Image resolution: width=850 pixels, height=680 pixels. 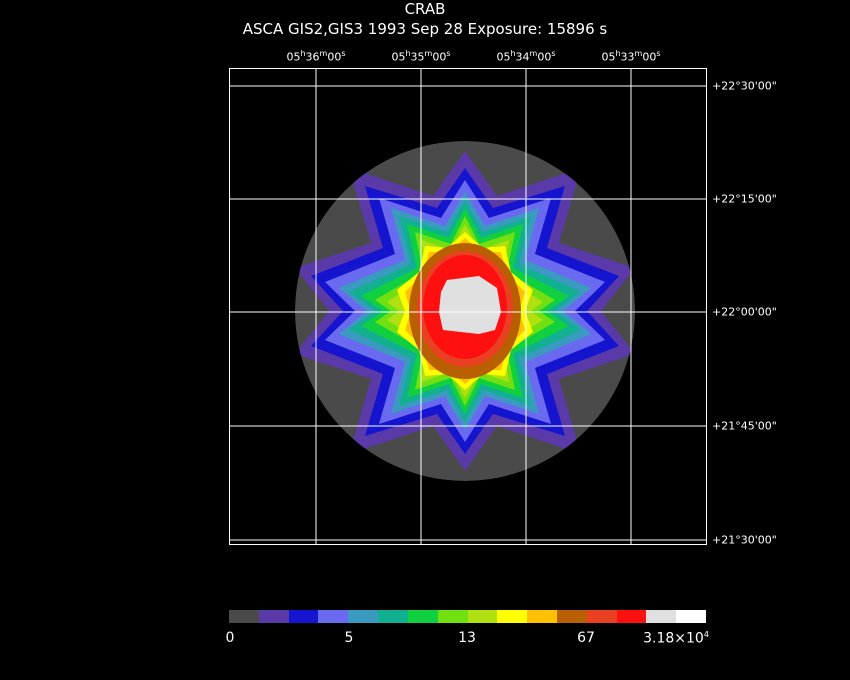 What do you see at coordinates (744, 540) in the screenshot?
I see `dec-label-5: +21°30'00"` at bounding box center [744, 540].